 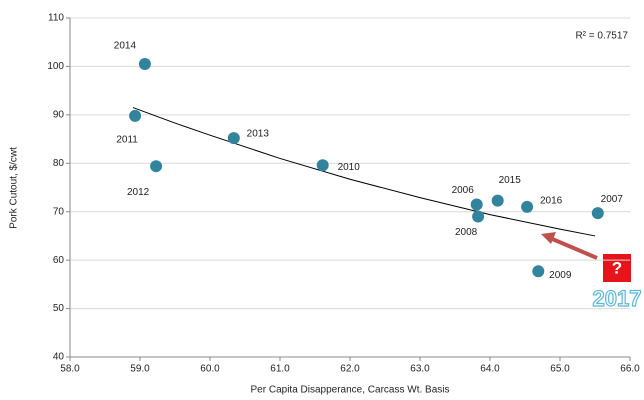 I want to click on callout: ?, so click(x=617, y=267).